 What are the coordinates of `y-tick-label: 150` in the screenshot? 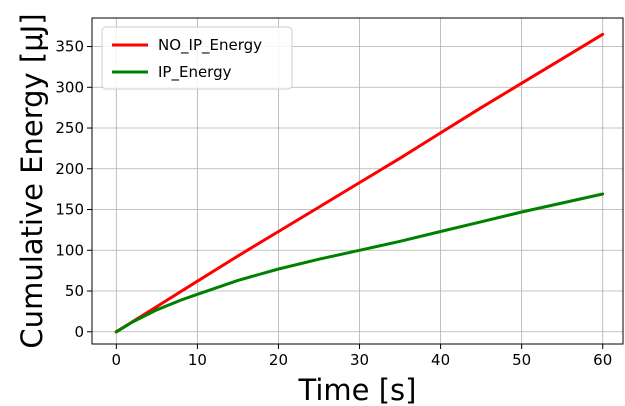 It's located at (69, 210).